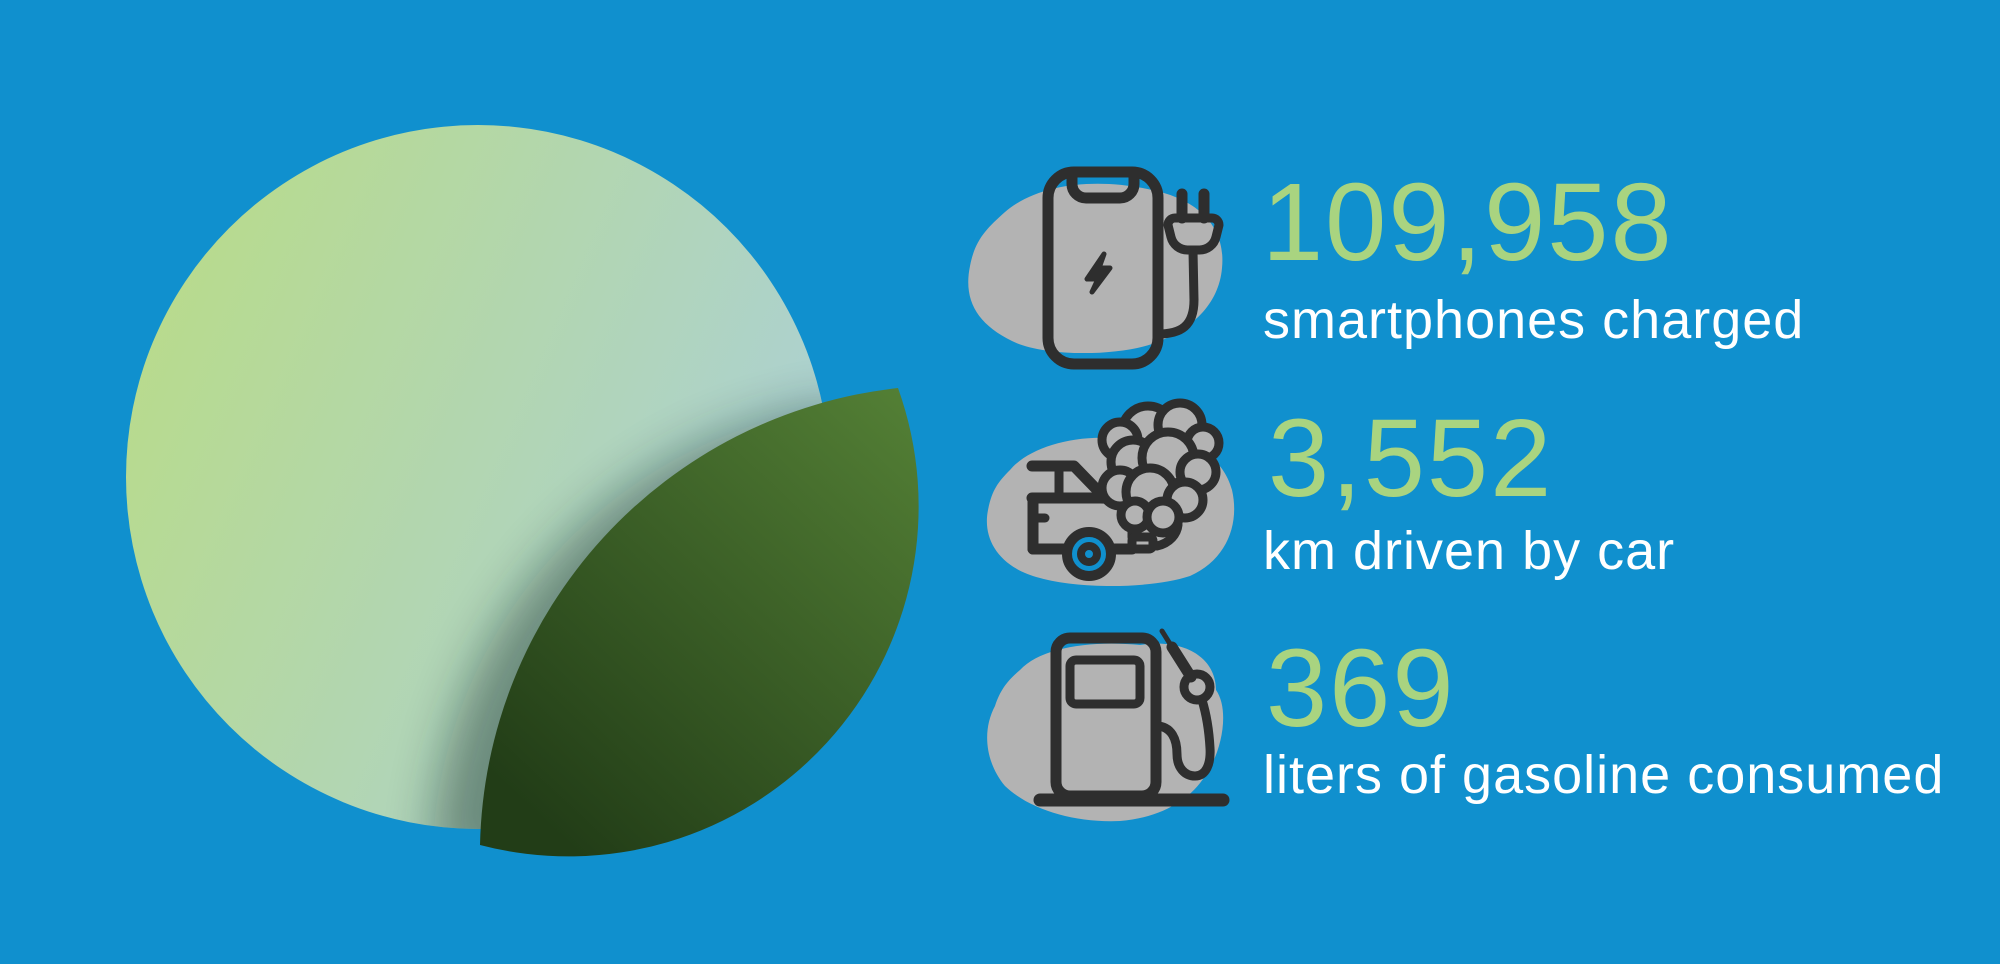 This screenshot has width=2000, height=964. What do you see at coordinates (1105, 682) in the screenshot?
I see `pump-screen` at bounding box center [1105, 682].